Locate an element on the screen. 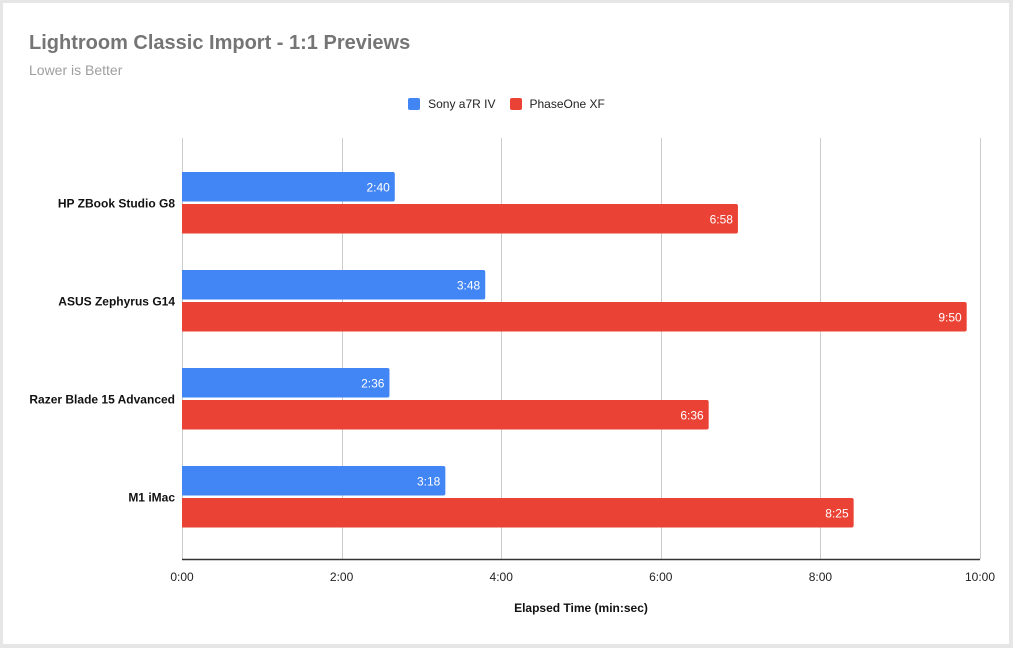  x-axis-title: Elapsed Time (min:sec) is located at coordinates (581, 608).